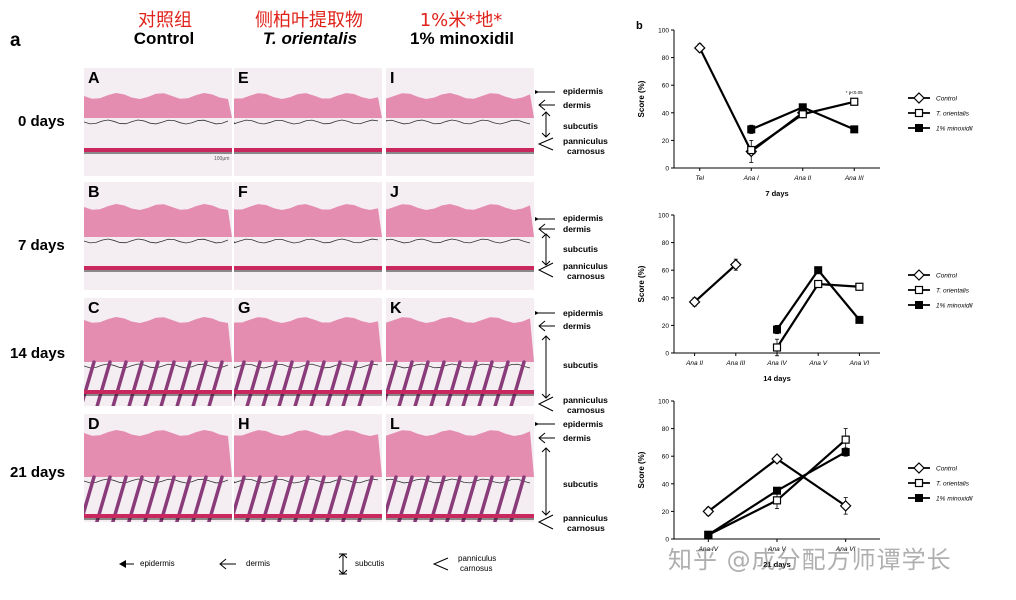 The width and height of the screenshot is (1016, 600). I want to click on micrograph-panel-l: L, so click(460, 468).